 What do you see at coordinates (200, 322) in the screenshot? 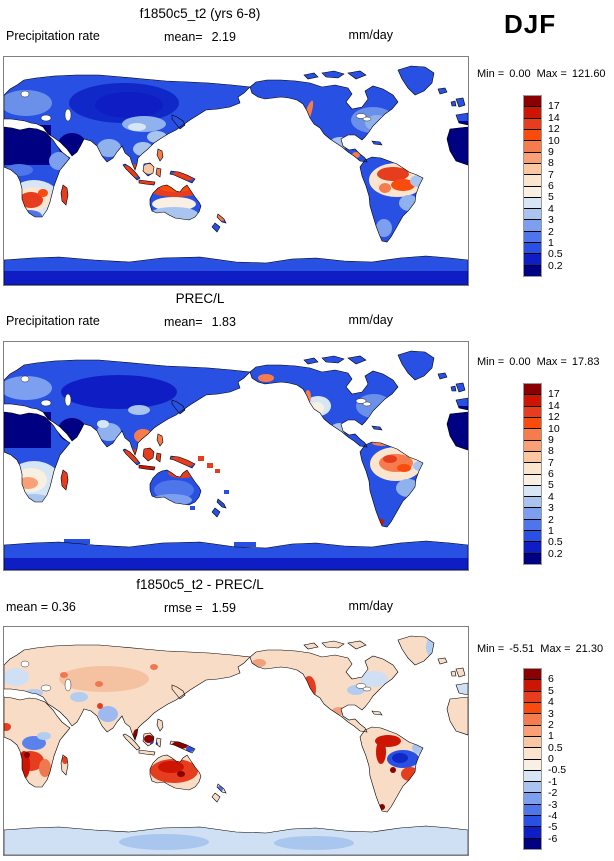
I see `panel2-mean: mean= 1.83` at bounding box center [200, 322].